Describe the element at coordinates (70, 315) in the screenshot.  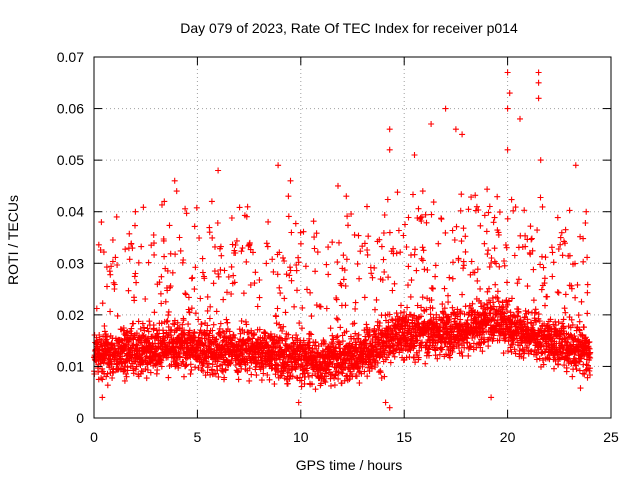
I see `y-tick-label: 0.02` at that location.